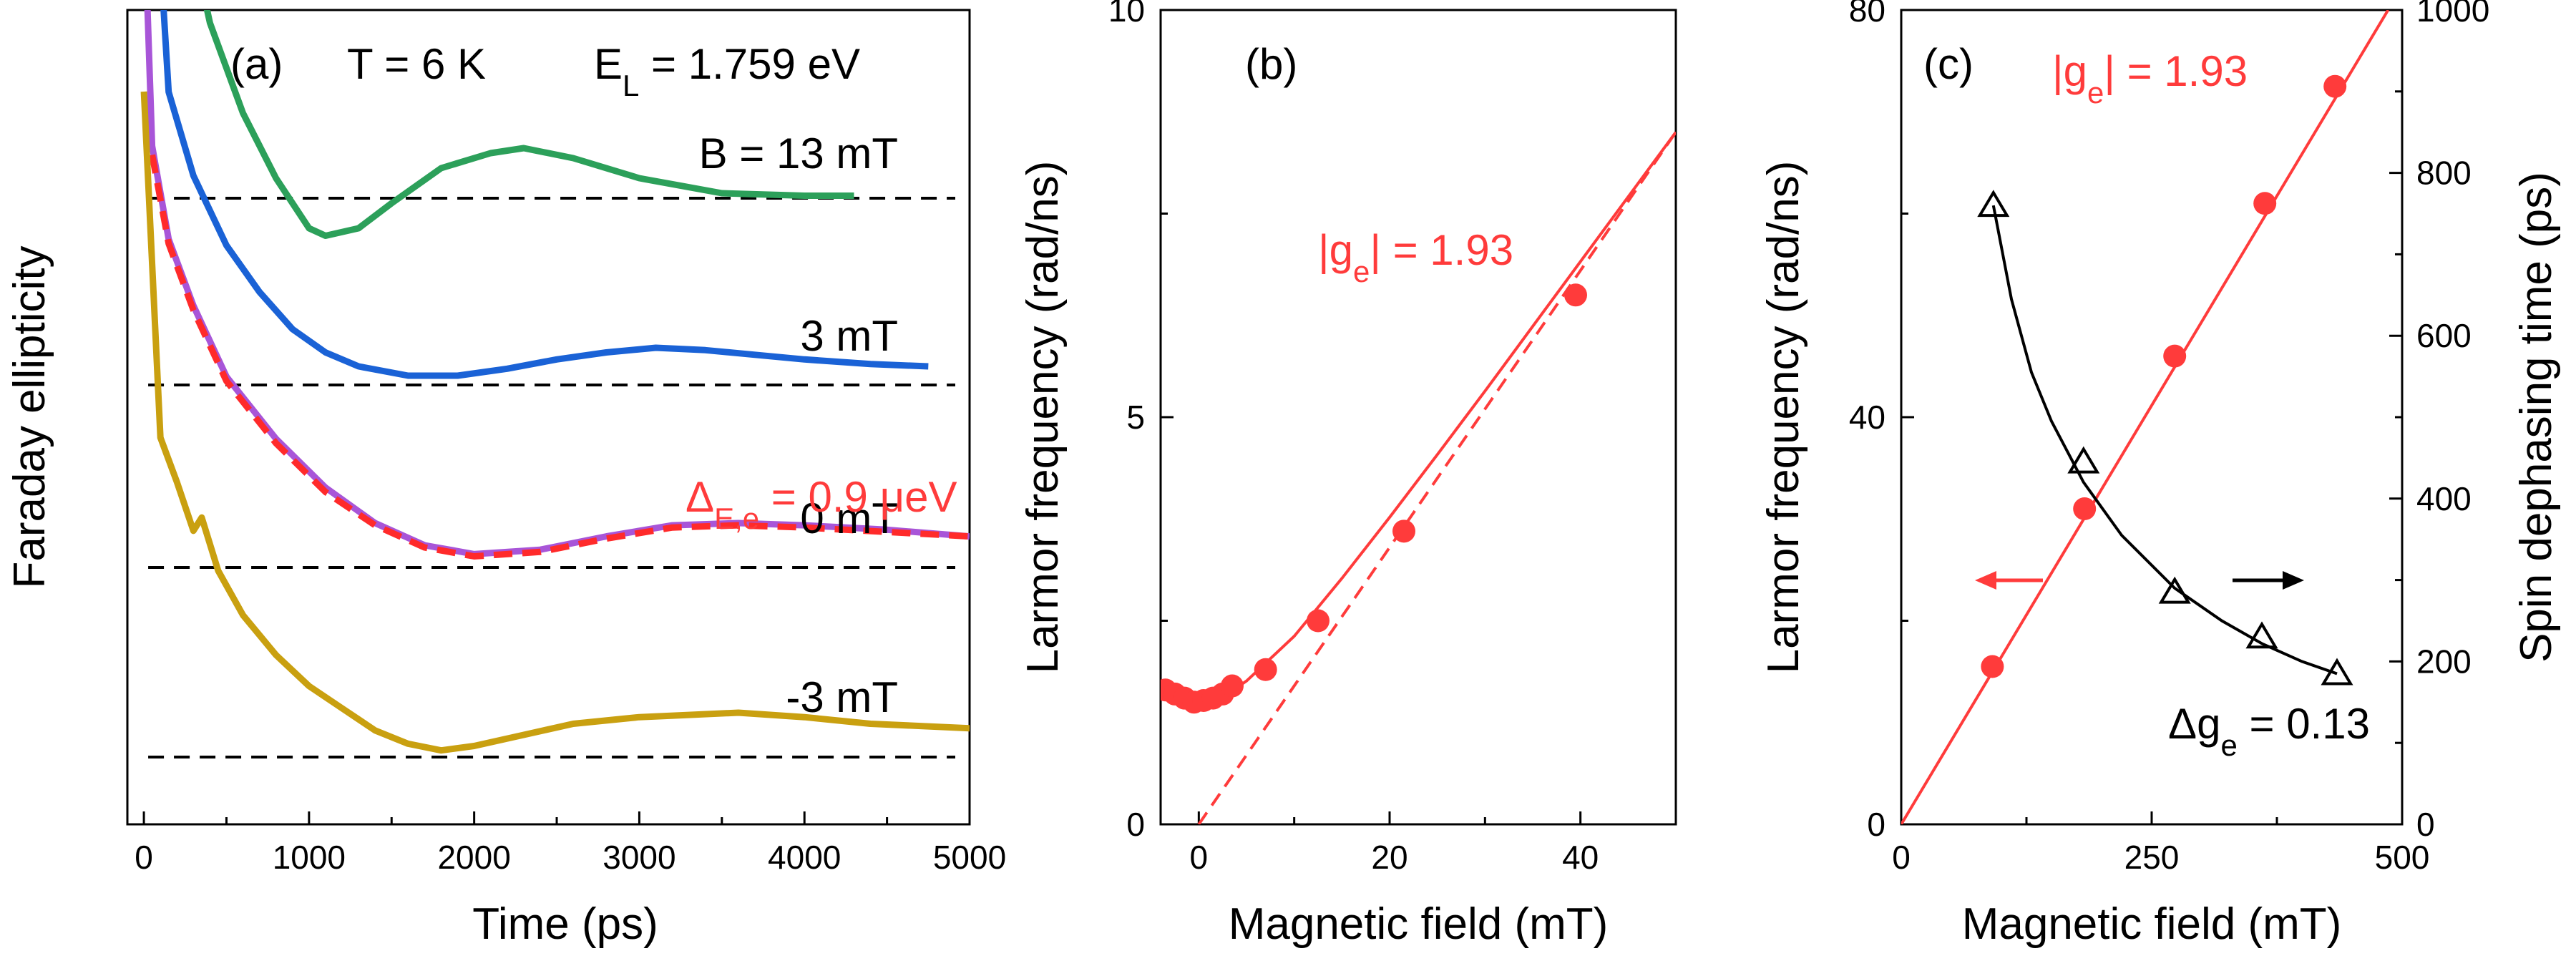 This screenshot has width=2576, height=966. What do you see at coordinates (805, 858) in the screenshot?
I see `panel-a-xtick-label: 4000` at bounding box center [805, 858].